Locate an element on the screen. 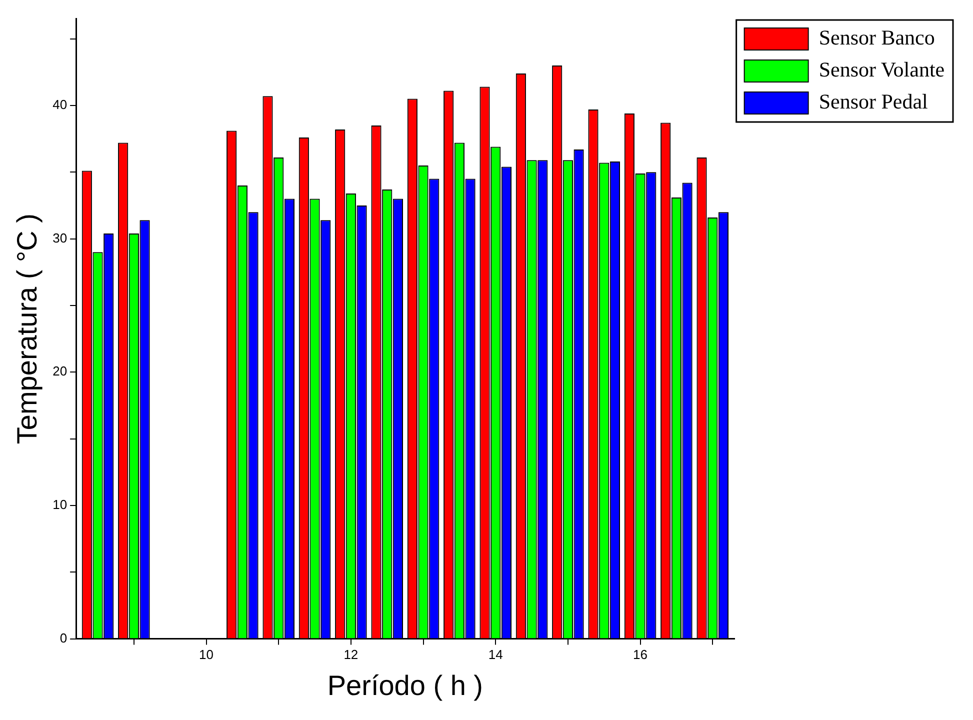 This screenshot has height=720, width=973. legend-label: Sensor Volante is located at coordinates (881, 70).